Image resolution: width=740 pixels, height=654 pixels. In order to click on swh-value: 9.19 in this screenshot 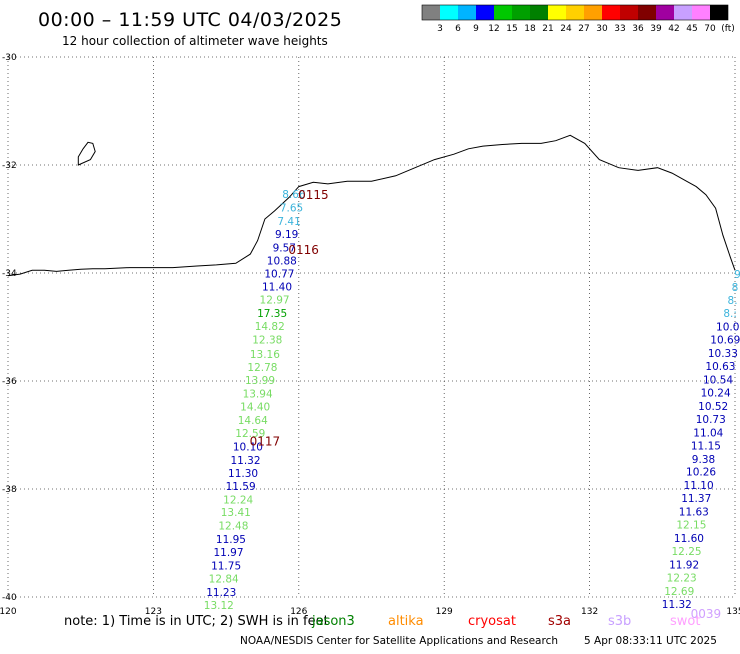, I will do `click(286, 235)`.